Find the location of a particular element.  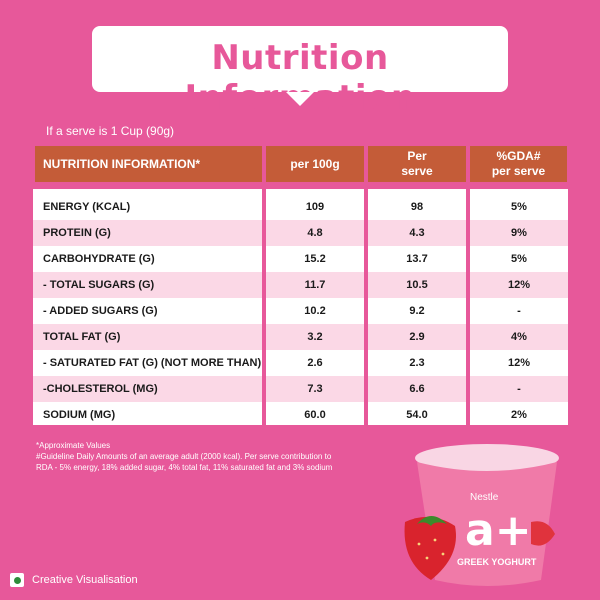

row-per-serve: 2.3 is located at coordinates (417, 363).